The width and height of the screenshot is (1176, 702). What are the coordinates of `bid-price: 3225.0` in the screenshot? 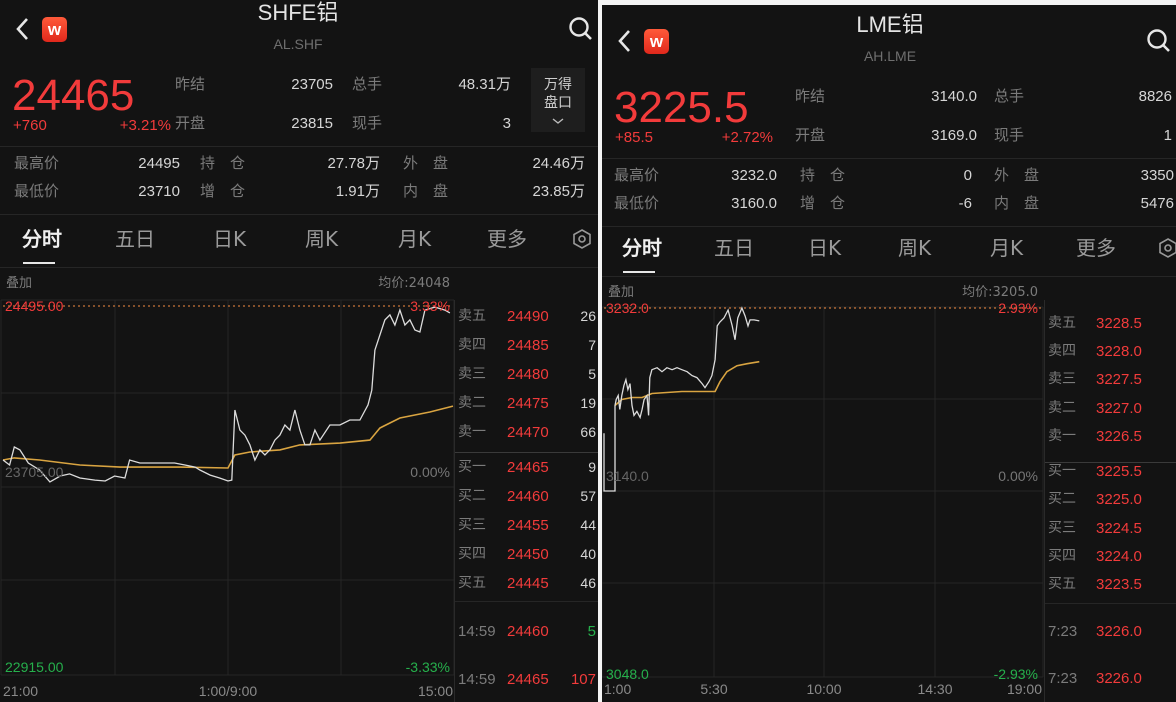 It's located at (1119, 499).